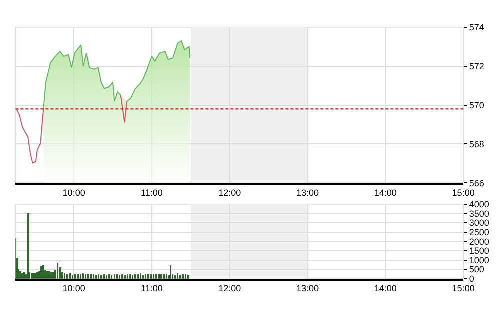 The image size is (500, 312). Describe the element at coordinates (476, 183) in the screenshot. I see `y-tick-label: 566` at that location.